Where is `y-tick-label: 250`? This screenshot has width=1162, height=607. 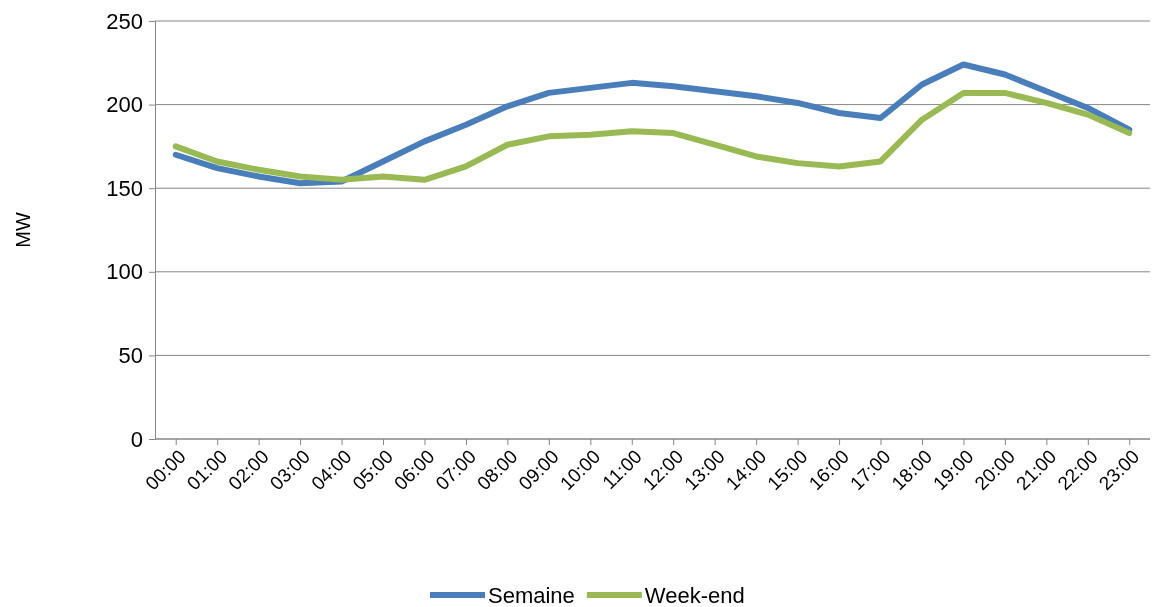
y-tick-label: 250 is located at coordinates (124, 21).